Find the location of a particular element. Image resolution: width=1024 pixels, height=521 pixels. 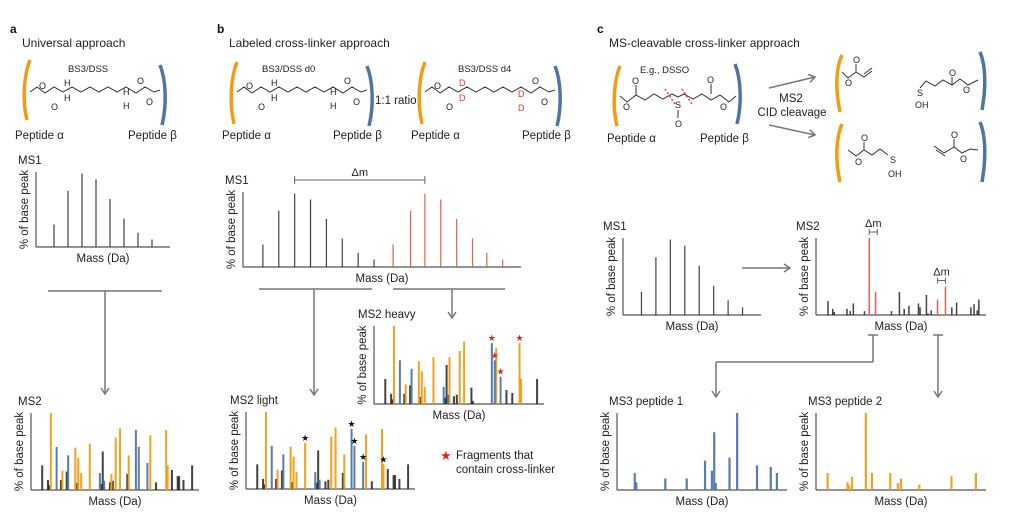

star-icon: ★ is located at coordinates (351, 424).